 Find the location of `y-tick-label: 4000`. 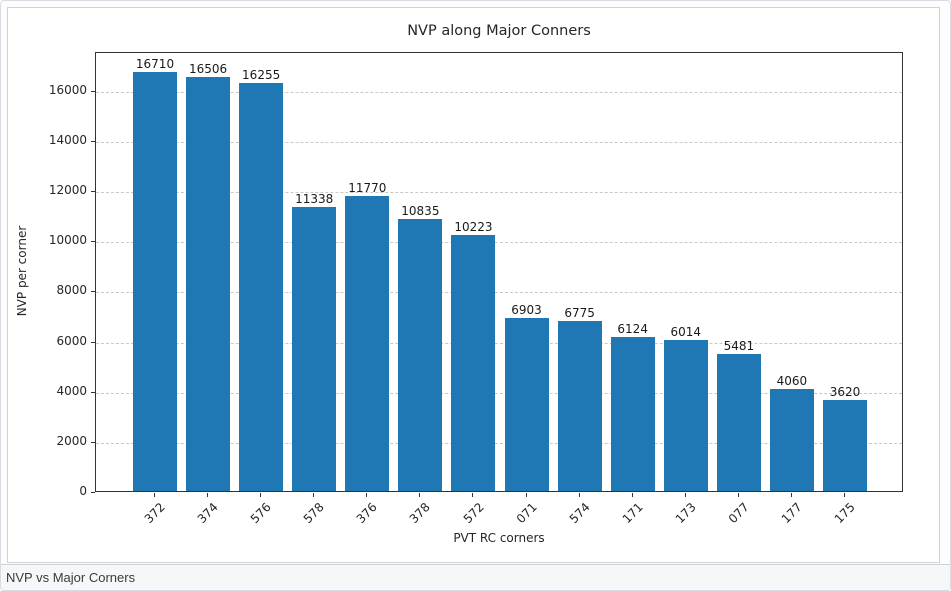

y-tick-label: 4000 is located at coordinates (71, 390).